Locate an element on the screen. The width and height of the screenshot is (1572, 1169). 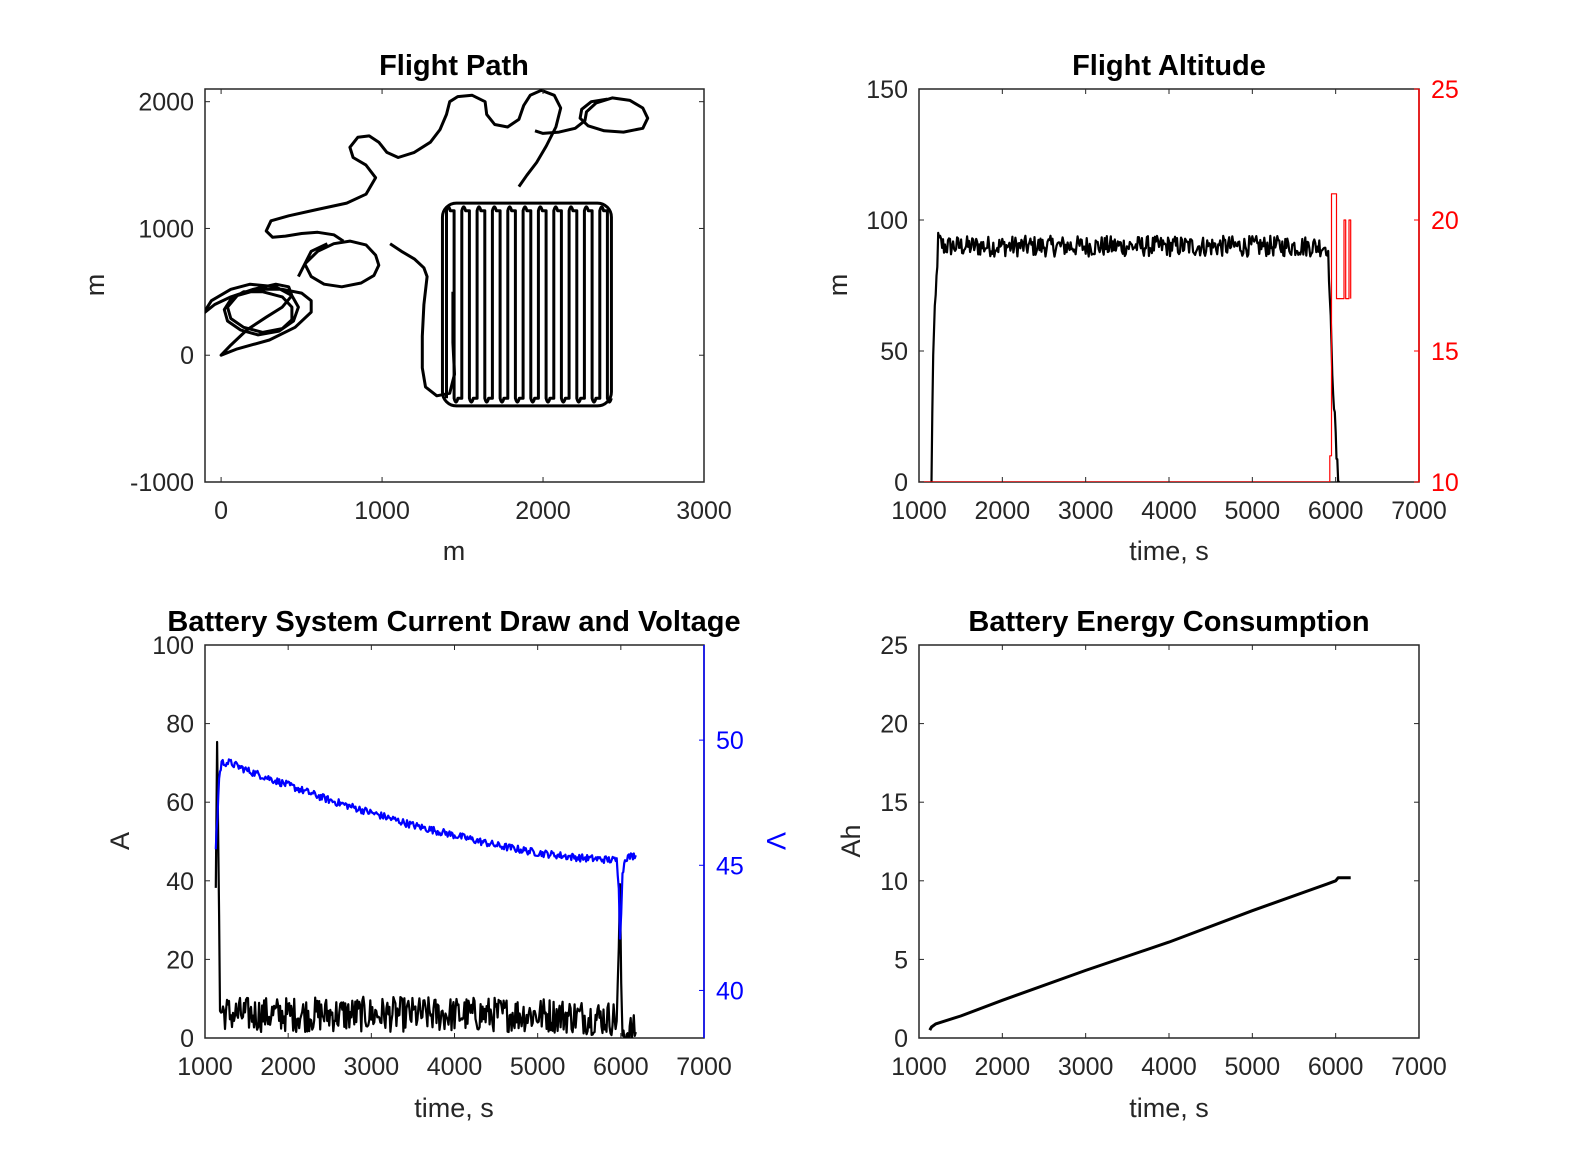
tick-layer: 0 1000 2000 3000 -1000 0 1000 2000 is located at coordinates (431, 307).